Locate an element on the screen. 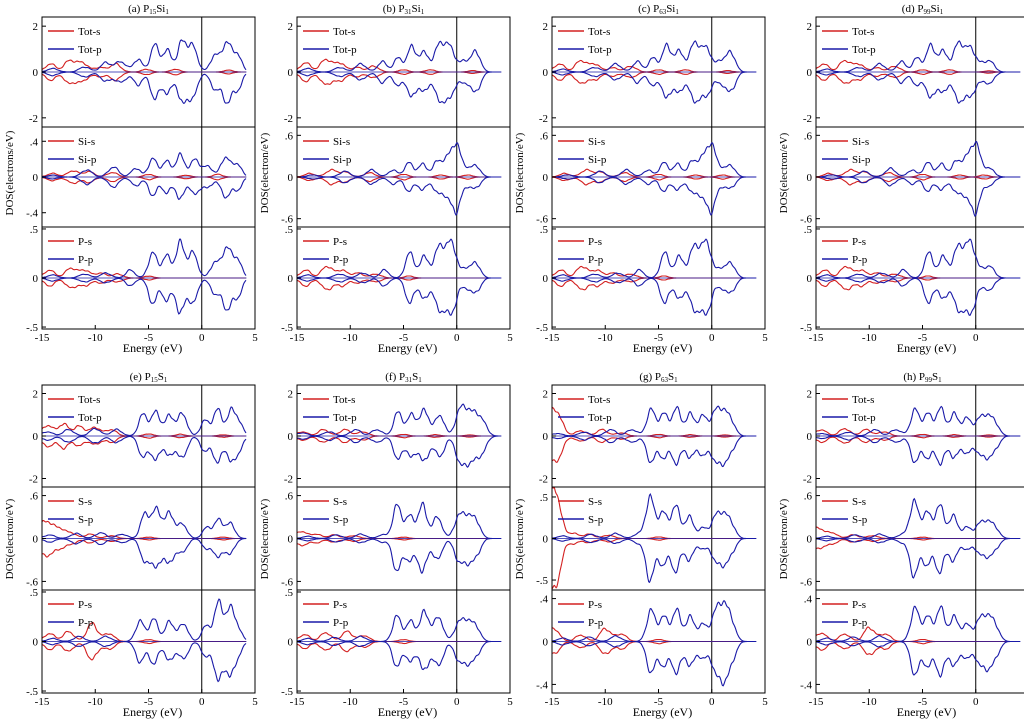 This screenshot has height=721, width=1024. legend-label: S-s is located at coordinates (340, 502).